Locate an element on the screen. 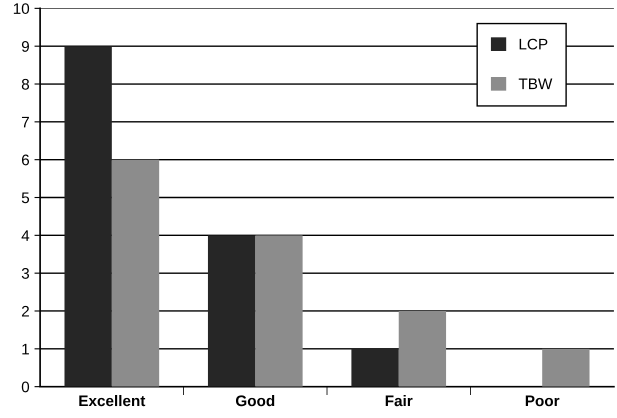 This screenshot has width=617, height=418. x-tick-label: Fair is located at coordinates (399, 400).